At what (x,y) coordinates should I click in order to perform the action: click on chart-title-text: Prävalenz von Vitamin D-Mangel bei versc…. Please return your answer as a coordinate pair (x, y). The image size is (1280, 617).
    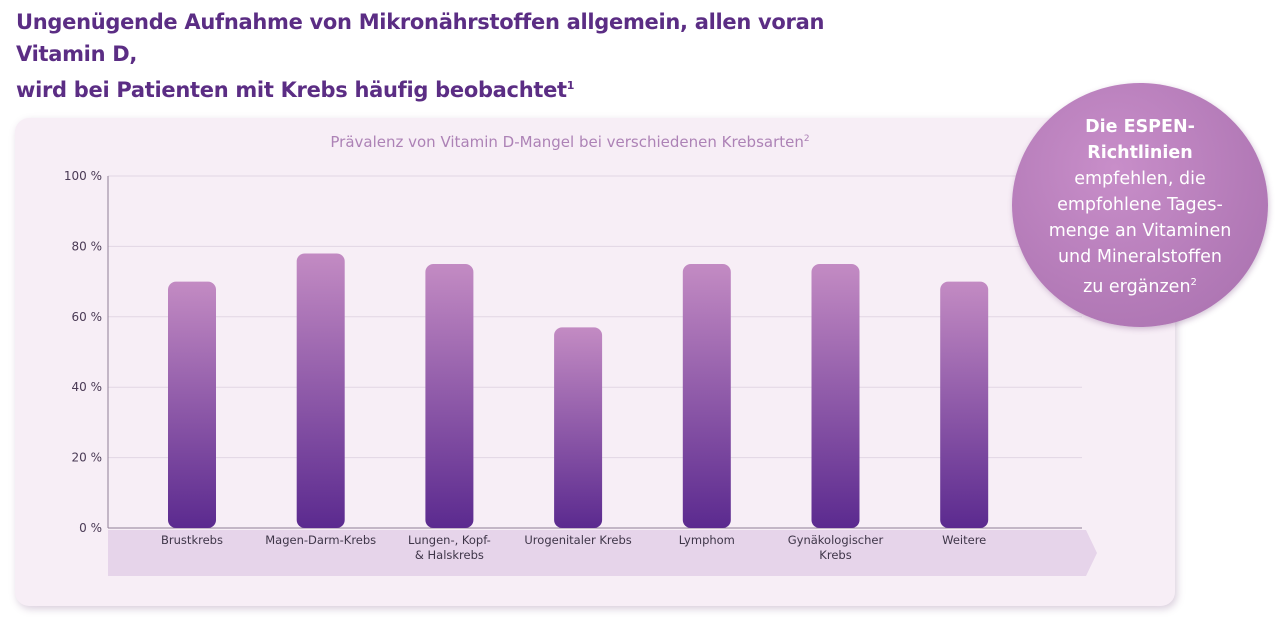
    Looking at the image, I should click on (567, 142).